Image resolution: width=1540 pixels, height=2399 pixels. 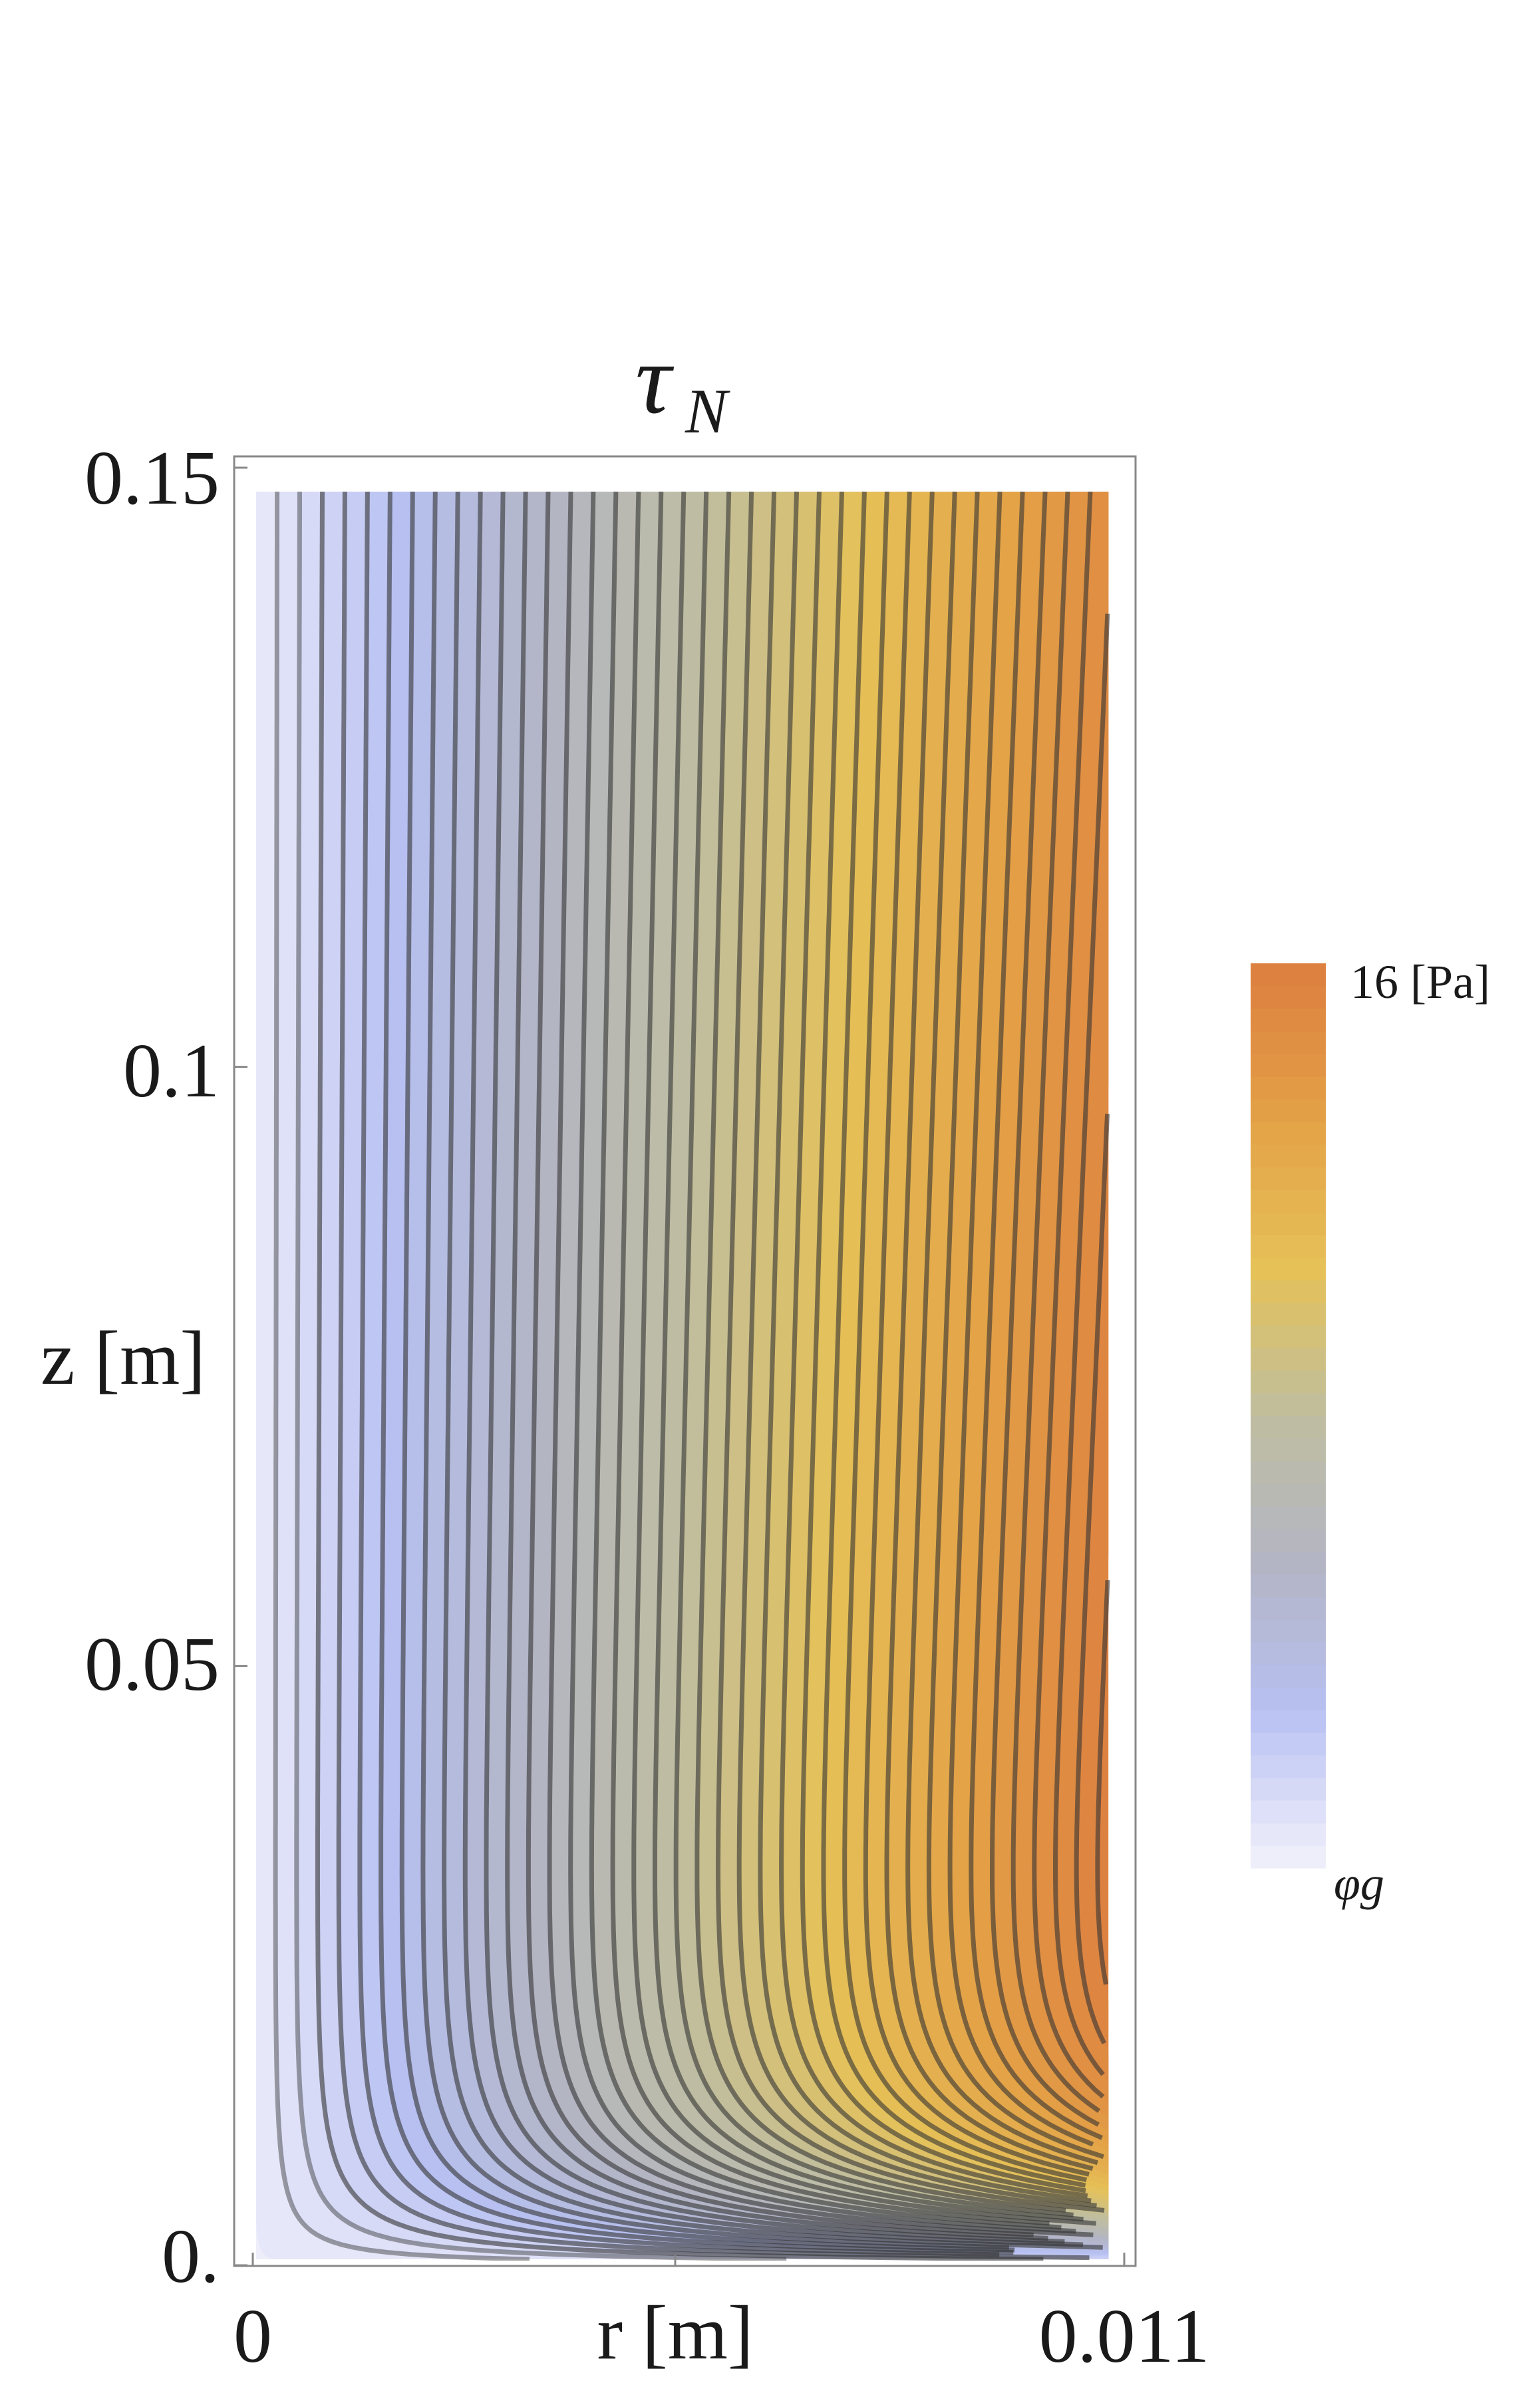 I want to click on chart-title-symbol: τ, so click(x=655, y=379).